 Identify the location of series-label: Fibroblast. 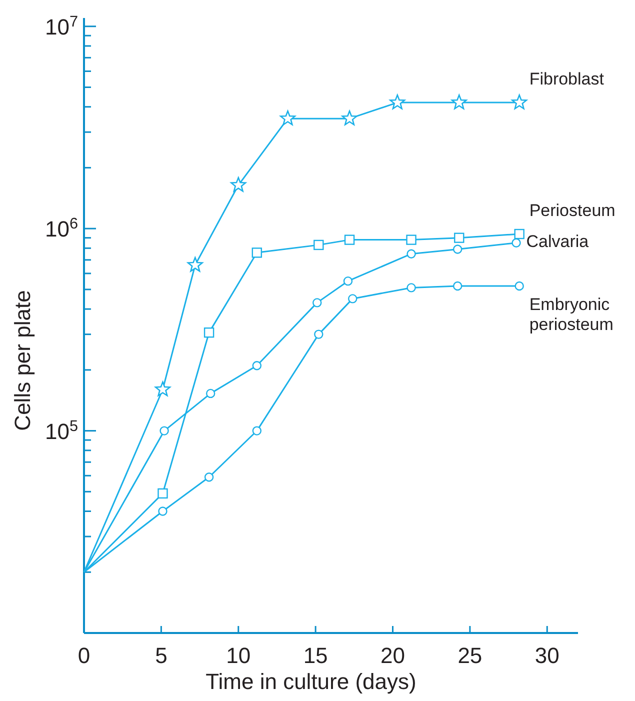
(566, 79).